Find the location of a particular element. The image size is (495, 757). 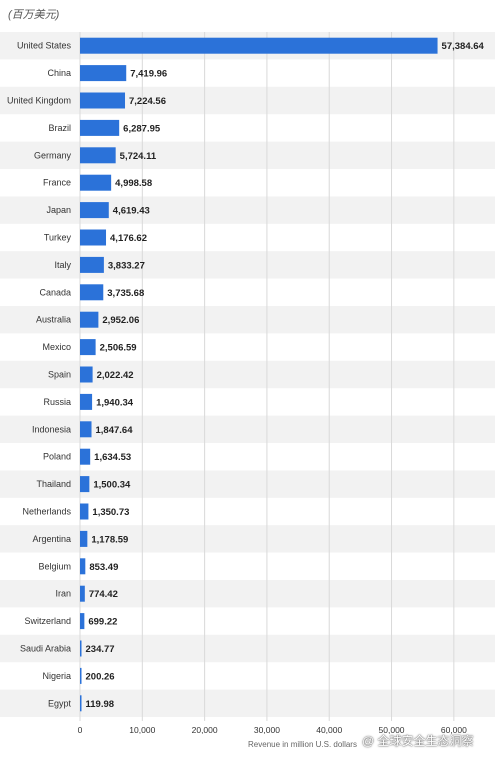

category-label: Poland is located at coordinates (57, 457).